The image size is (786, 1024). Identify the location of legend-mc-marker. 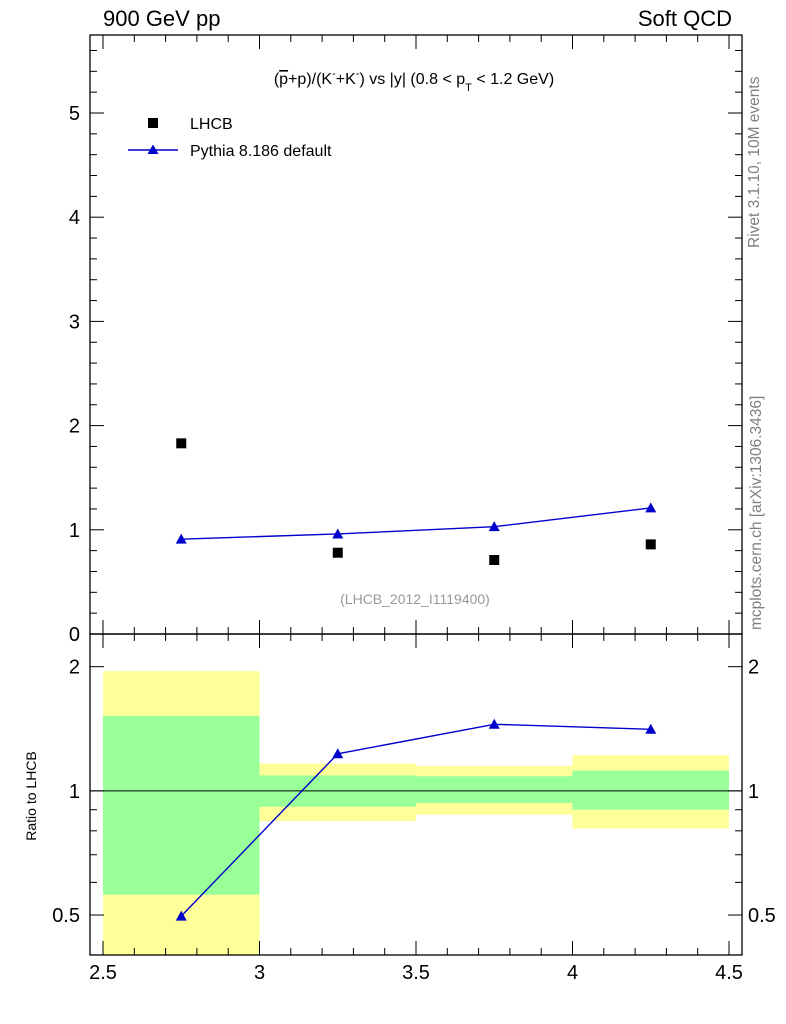
(153, 149).